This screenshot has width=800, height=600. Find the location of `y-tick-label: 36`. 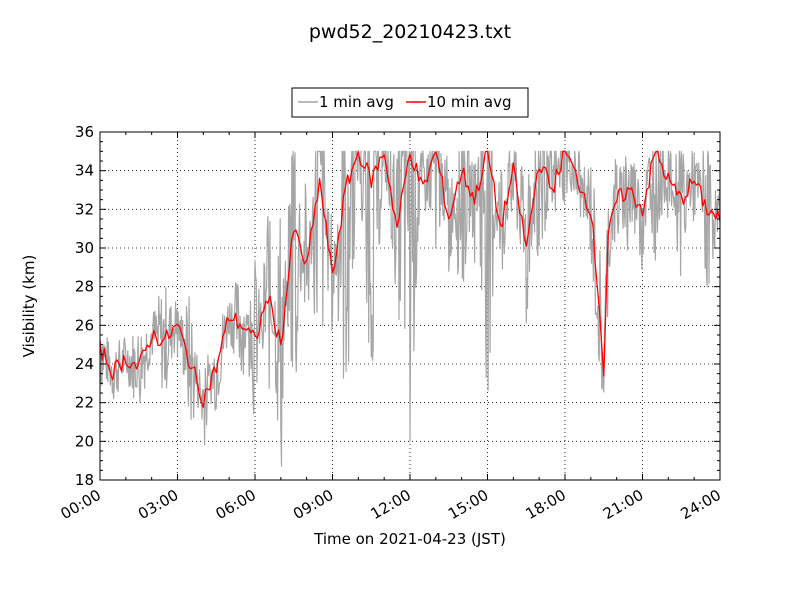

y-tick-label: 36 is located at coordinates (84, 132).